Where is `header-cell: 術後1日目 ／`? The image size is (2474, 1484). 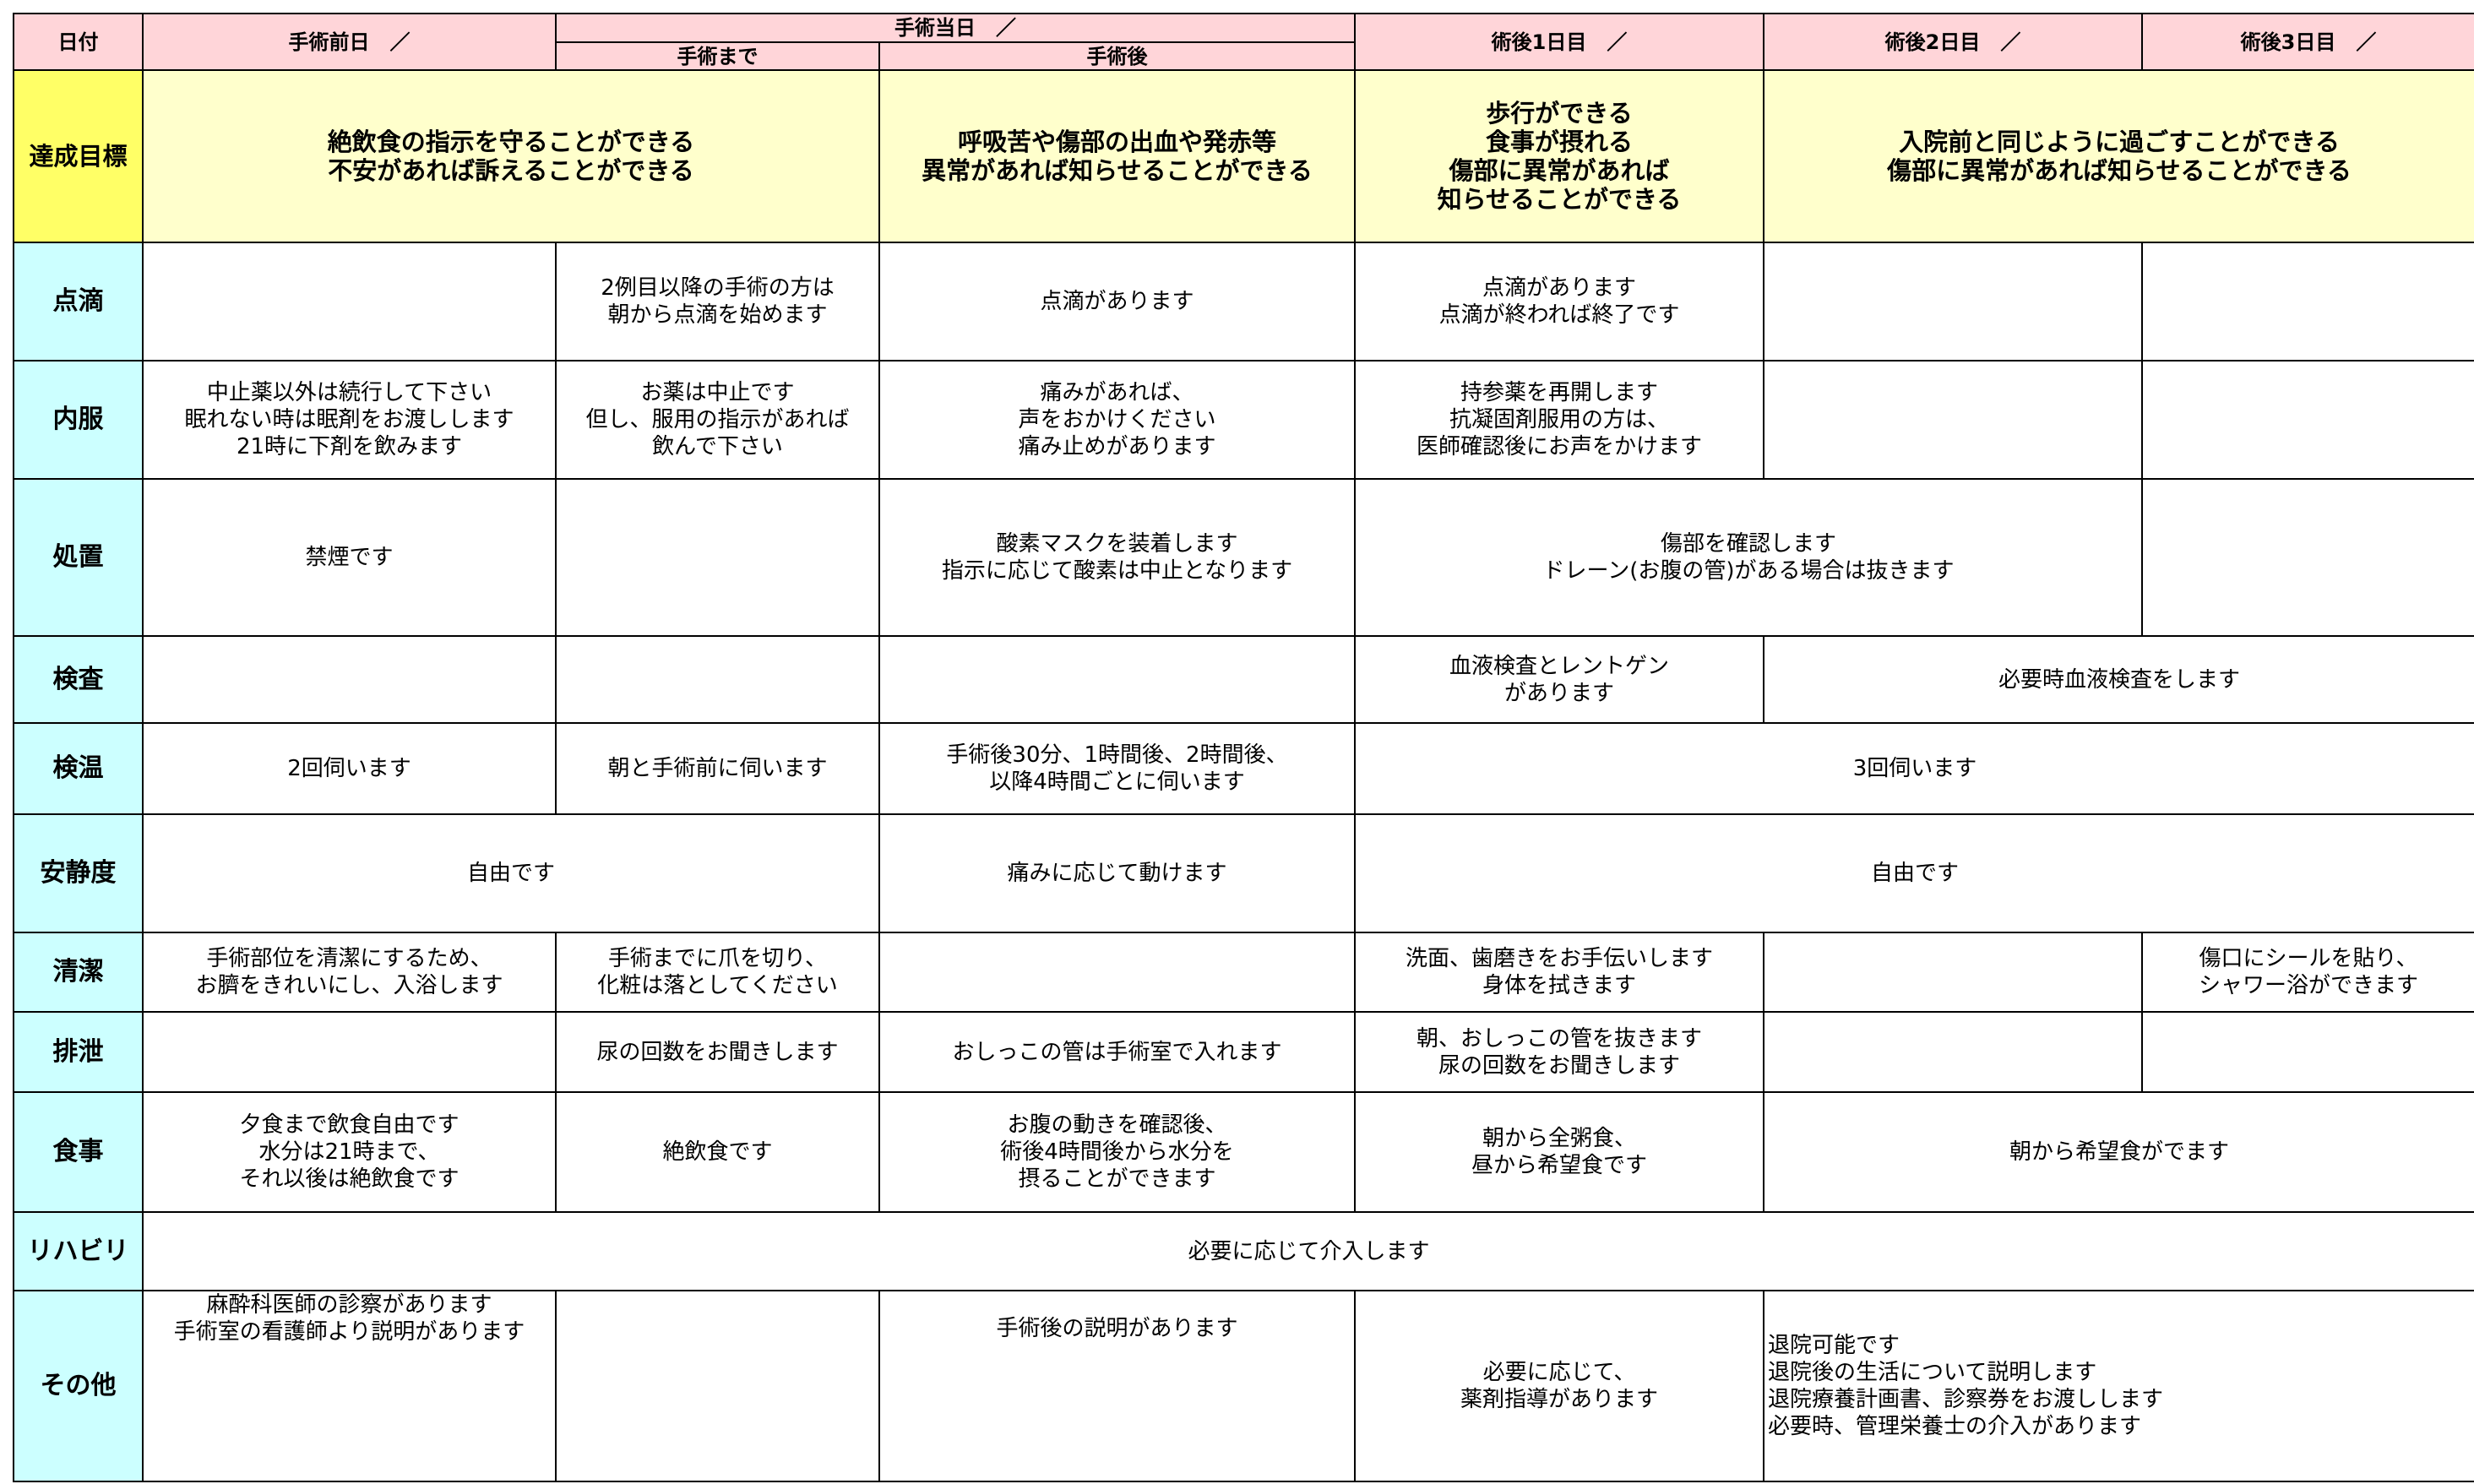
header-cell: 術後1日目 ／ is located at coordinates (1559, 42).